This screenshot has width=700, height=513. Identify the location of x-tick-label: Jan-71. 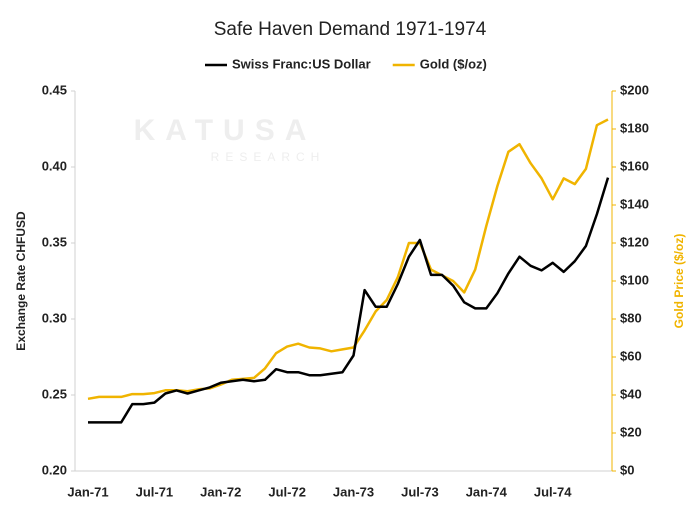
(87, 491).